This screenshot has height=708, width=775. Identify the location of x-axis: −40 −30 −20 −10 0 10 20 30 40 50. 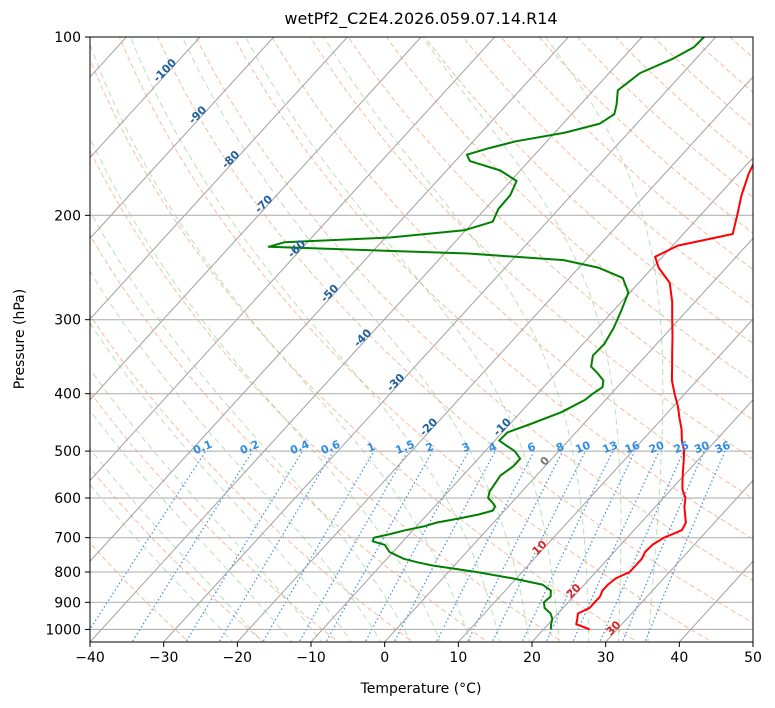
(418, 654).